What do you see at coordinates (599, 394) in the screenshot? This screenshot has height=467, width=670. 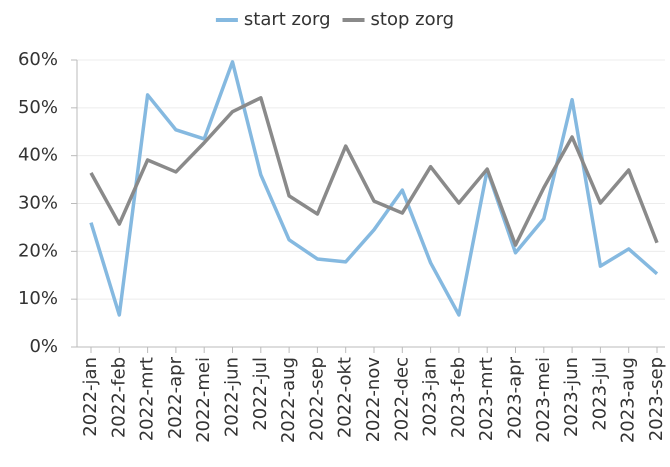 I see `x-tick-label: 2023-jul` at bounding box center [599, 394].